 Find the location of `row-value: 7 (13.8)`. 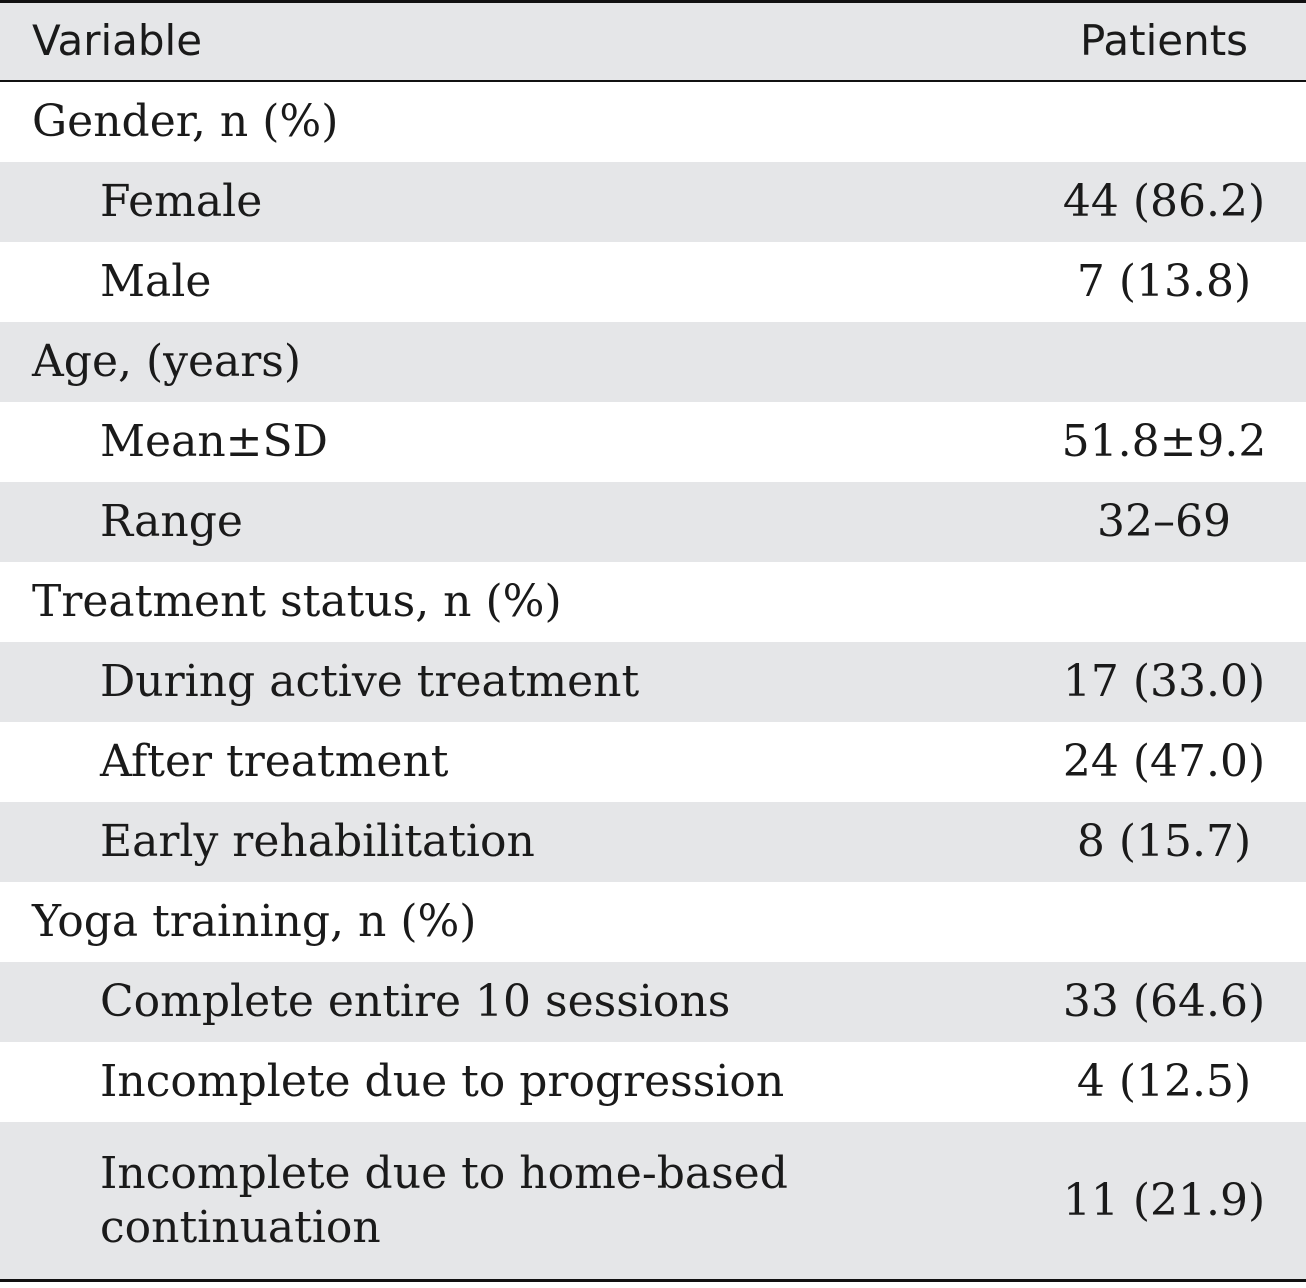

row-value: 7 (13.8) is located at coordinates (1164, 282).